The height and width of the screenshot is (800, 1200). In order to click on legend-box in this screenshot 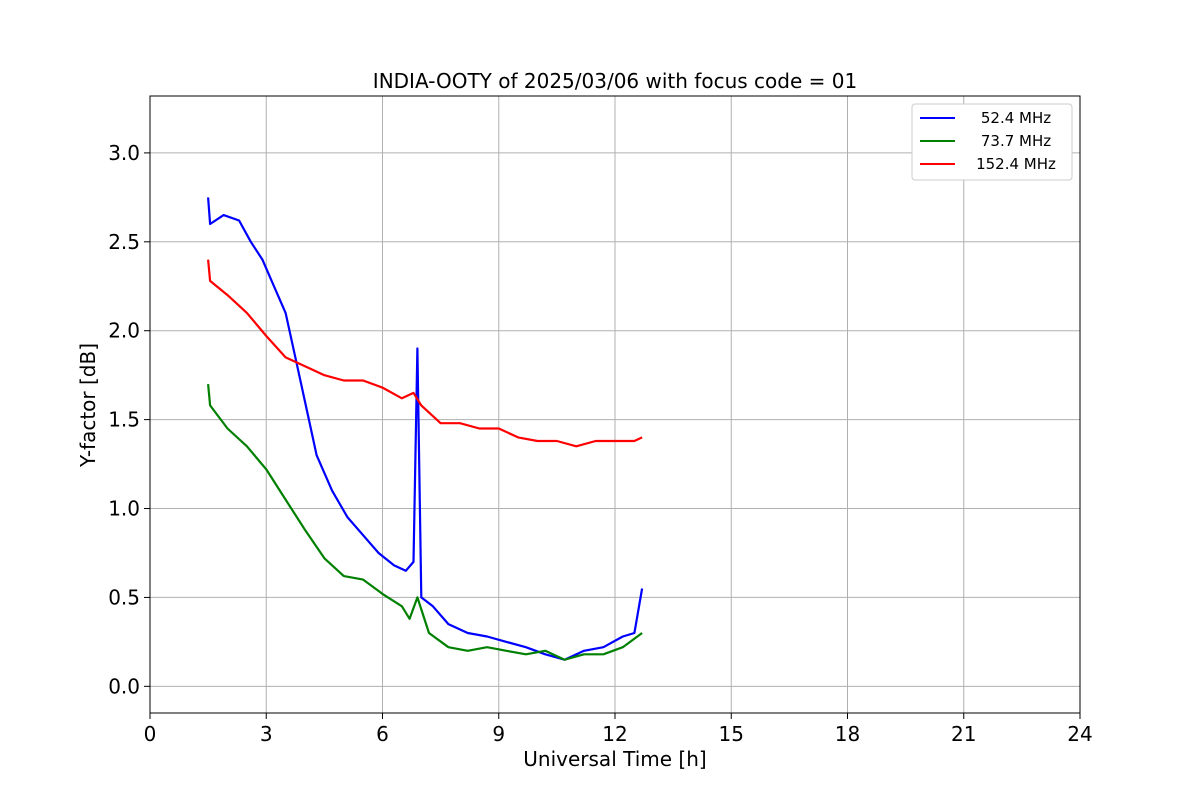, I will do `click(992, 142)`.